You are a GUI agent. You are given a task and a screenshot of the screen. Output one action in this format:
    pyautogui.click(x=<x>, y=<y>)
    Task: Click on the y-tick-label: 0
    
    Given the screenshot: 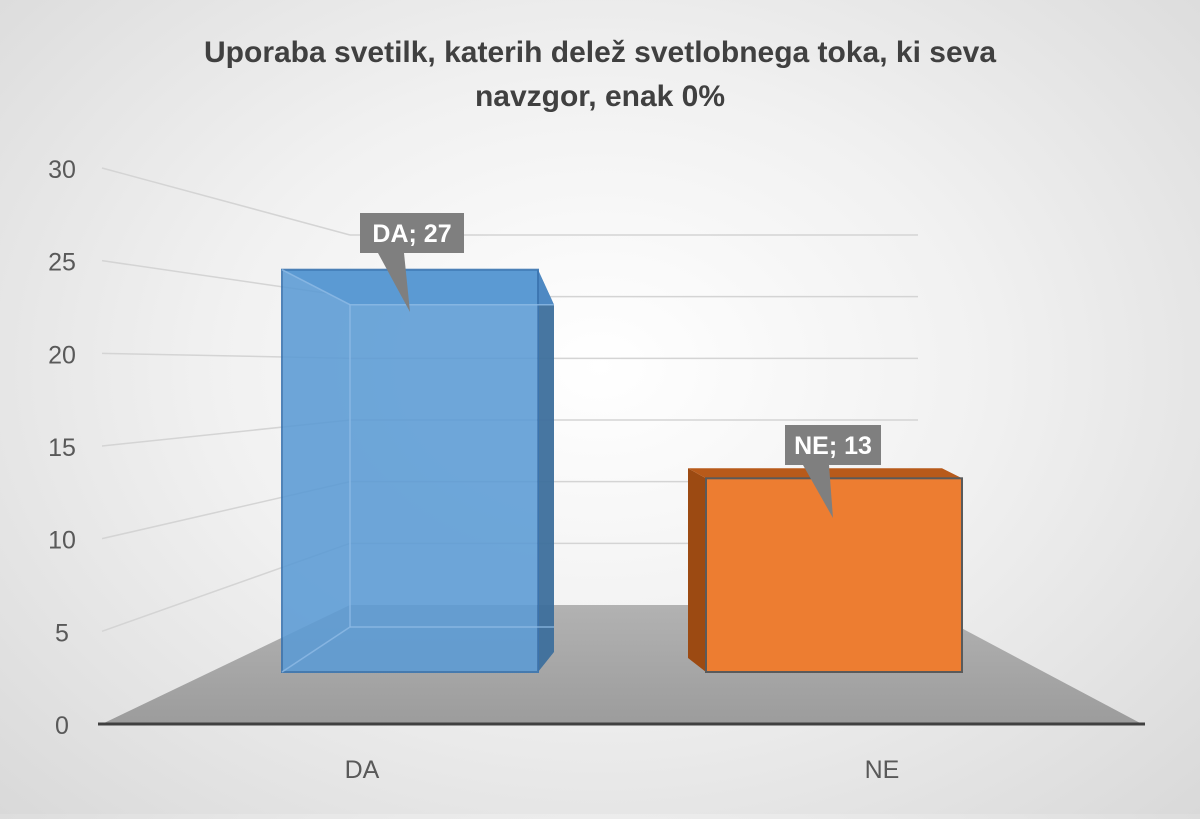 What is the action you would take?
    pyautogui.click(x=62, y=726)
    